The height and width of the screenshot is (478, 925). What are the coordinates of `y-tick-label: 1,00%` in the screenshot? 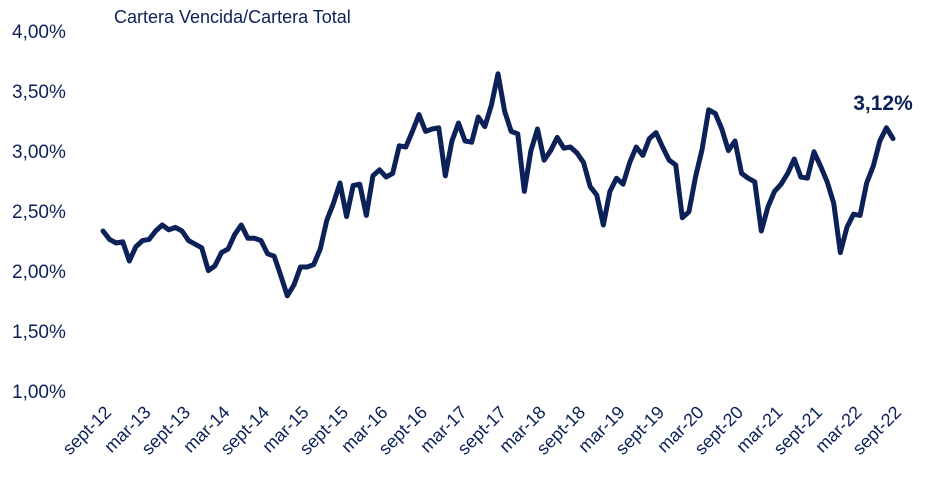 It's located at (39, 392).